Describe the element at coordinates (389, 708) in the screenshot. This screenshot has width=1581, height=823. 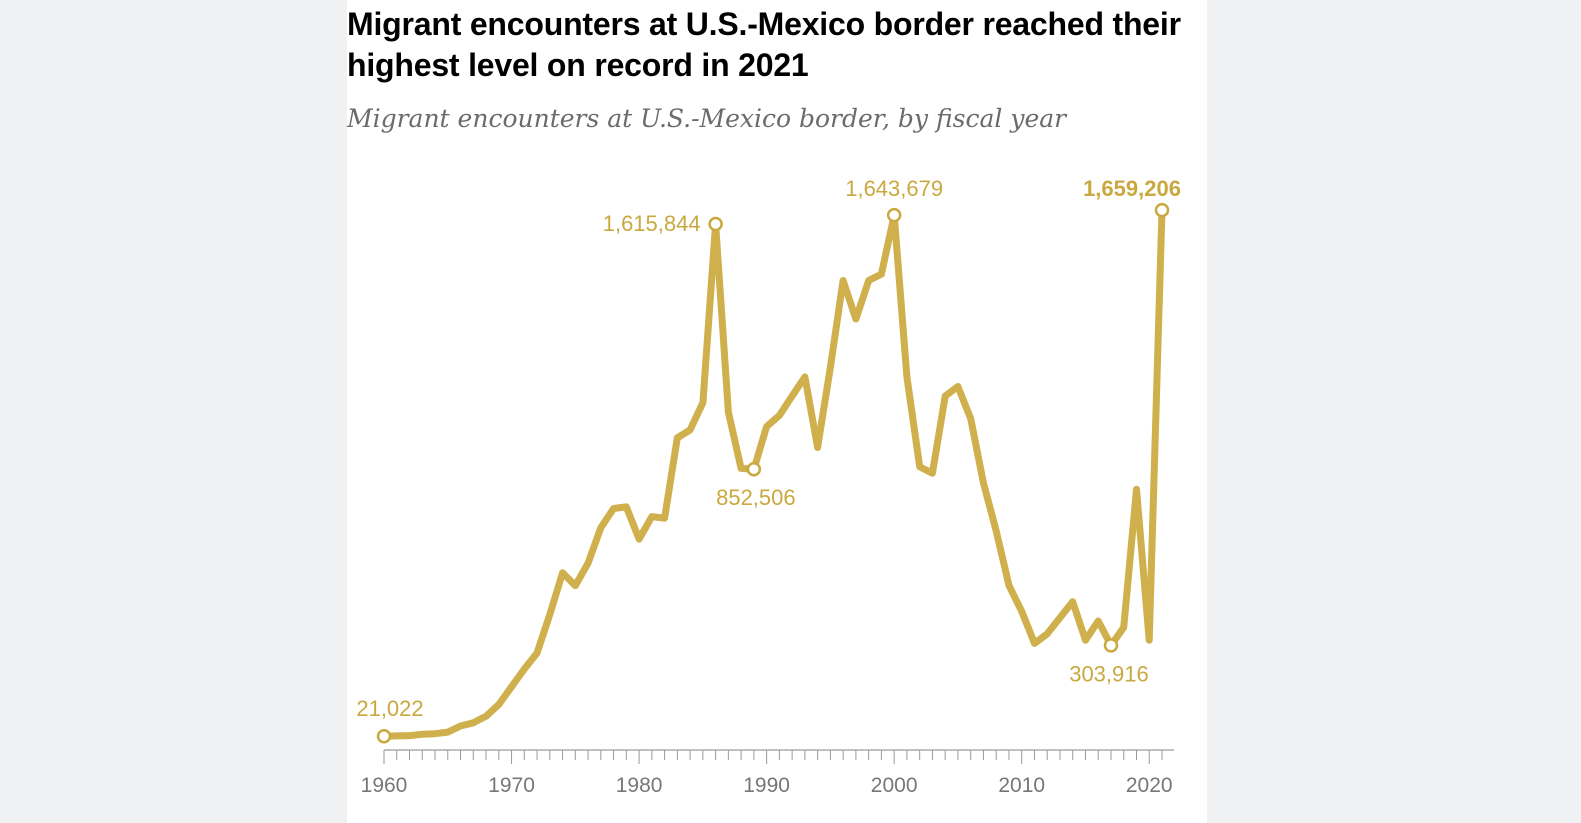
I see `data-label: 21,022` at that location.